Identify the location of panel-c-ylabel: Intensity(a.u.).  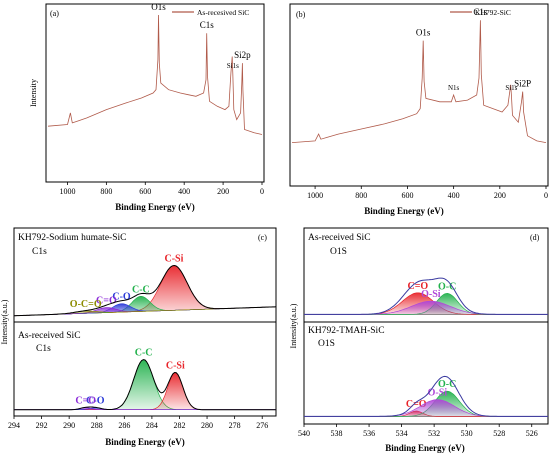
(4, 321).